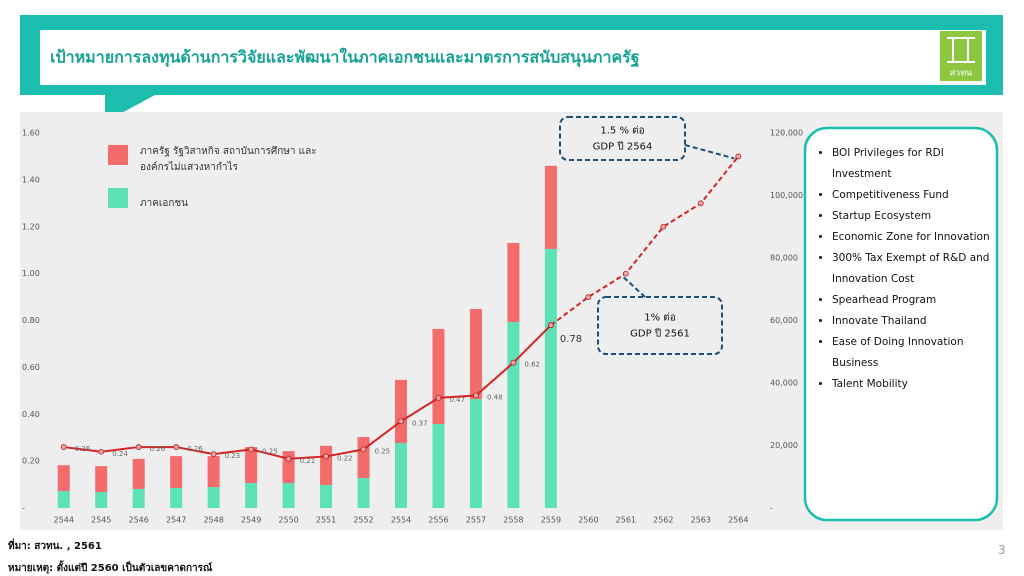  Describe the element at coordinates (784, 383) in the screenshot. I see `y2-tick-label: 40,000` at that location.